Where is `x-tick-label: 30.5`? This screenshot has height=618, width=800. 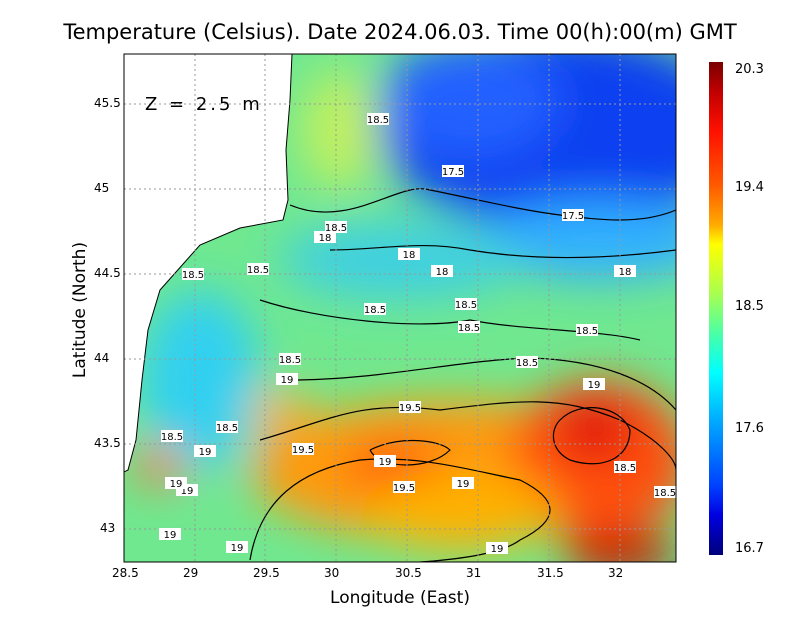 x-tick-label: 30.5 is located at coordinates (408, 573).